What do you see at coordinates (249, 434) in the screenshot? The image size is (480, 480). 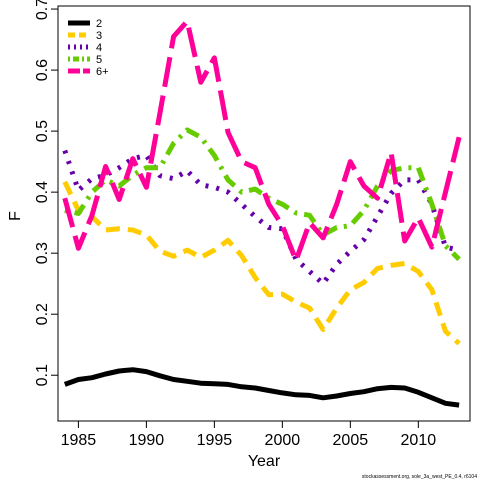 I see `x-axis: 1985 1990 1995 2000 2005 2010` at bounding box center [249, 434].